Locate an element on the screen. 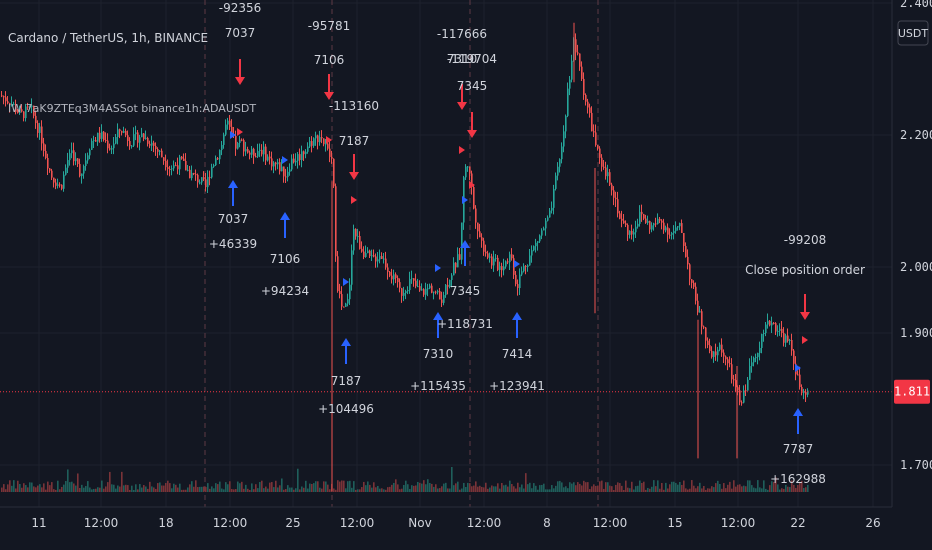  trade-event-sell: -119704 7345 is located at coordinates (472, 120).